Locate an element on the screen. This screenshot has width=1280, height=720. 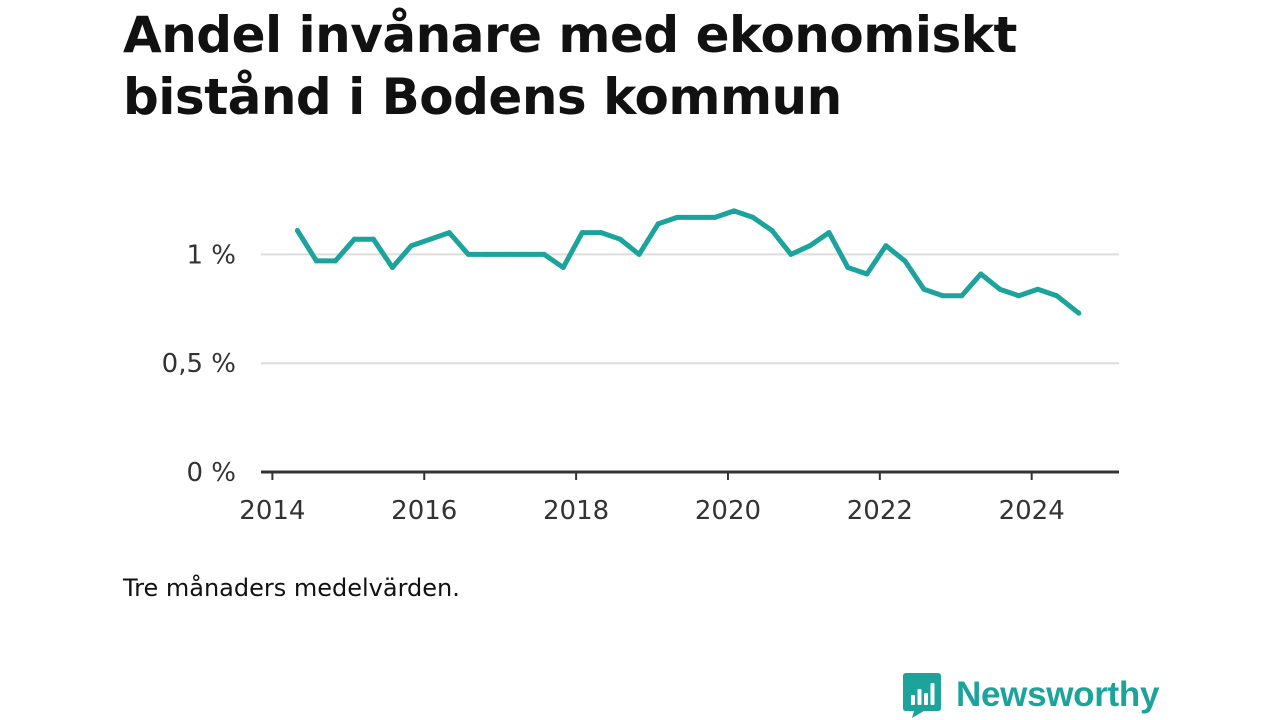
series-layer is located at coordinates (688, 262).